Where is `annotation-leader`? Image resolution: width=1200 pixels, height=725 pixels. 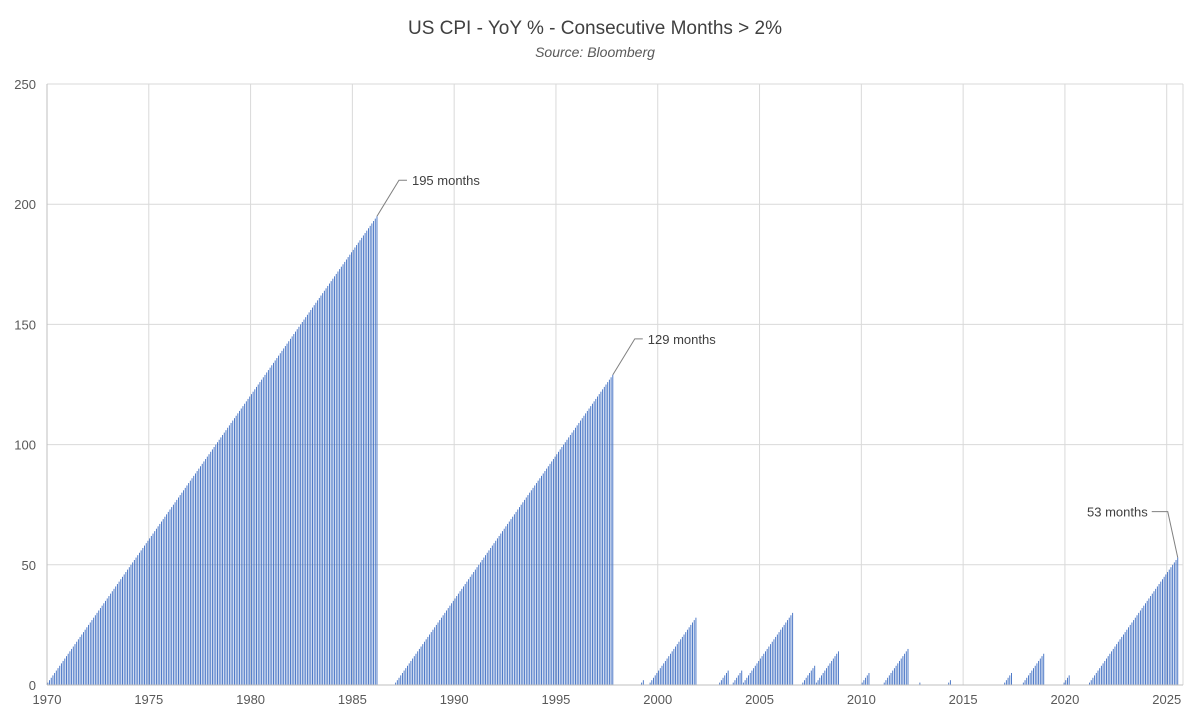
annotation-leader is located at coordinates (391, 198).